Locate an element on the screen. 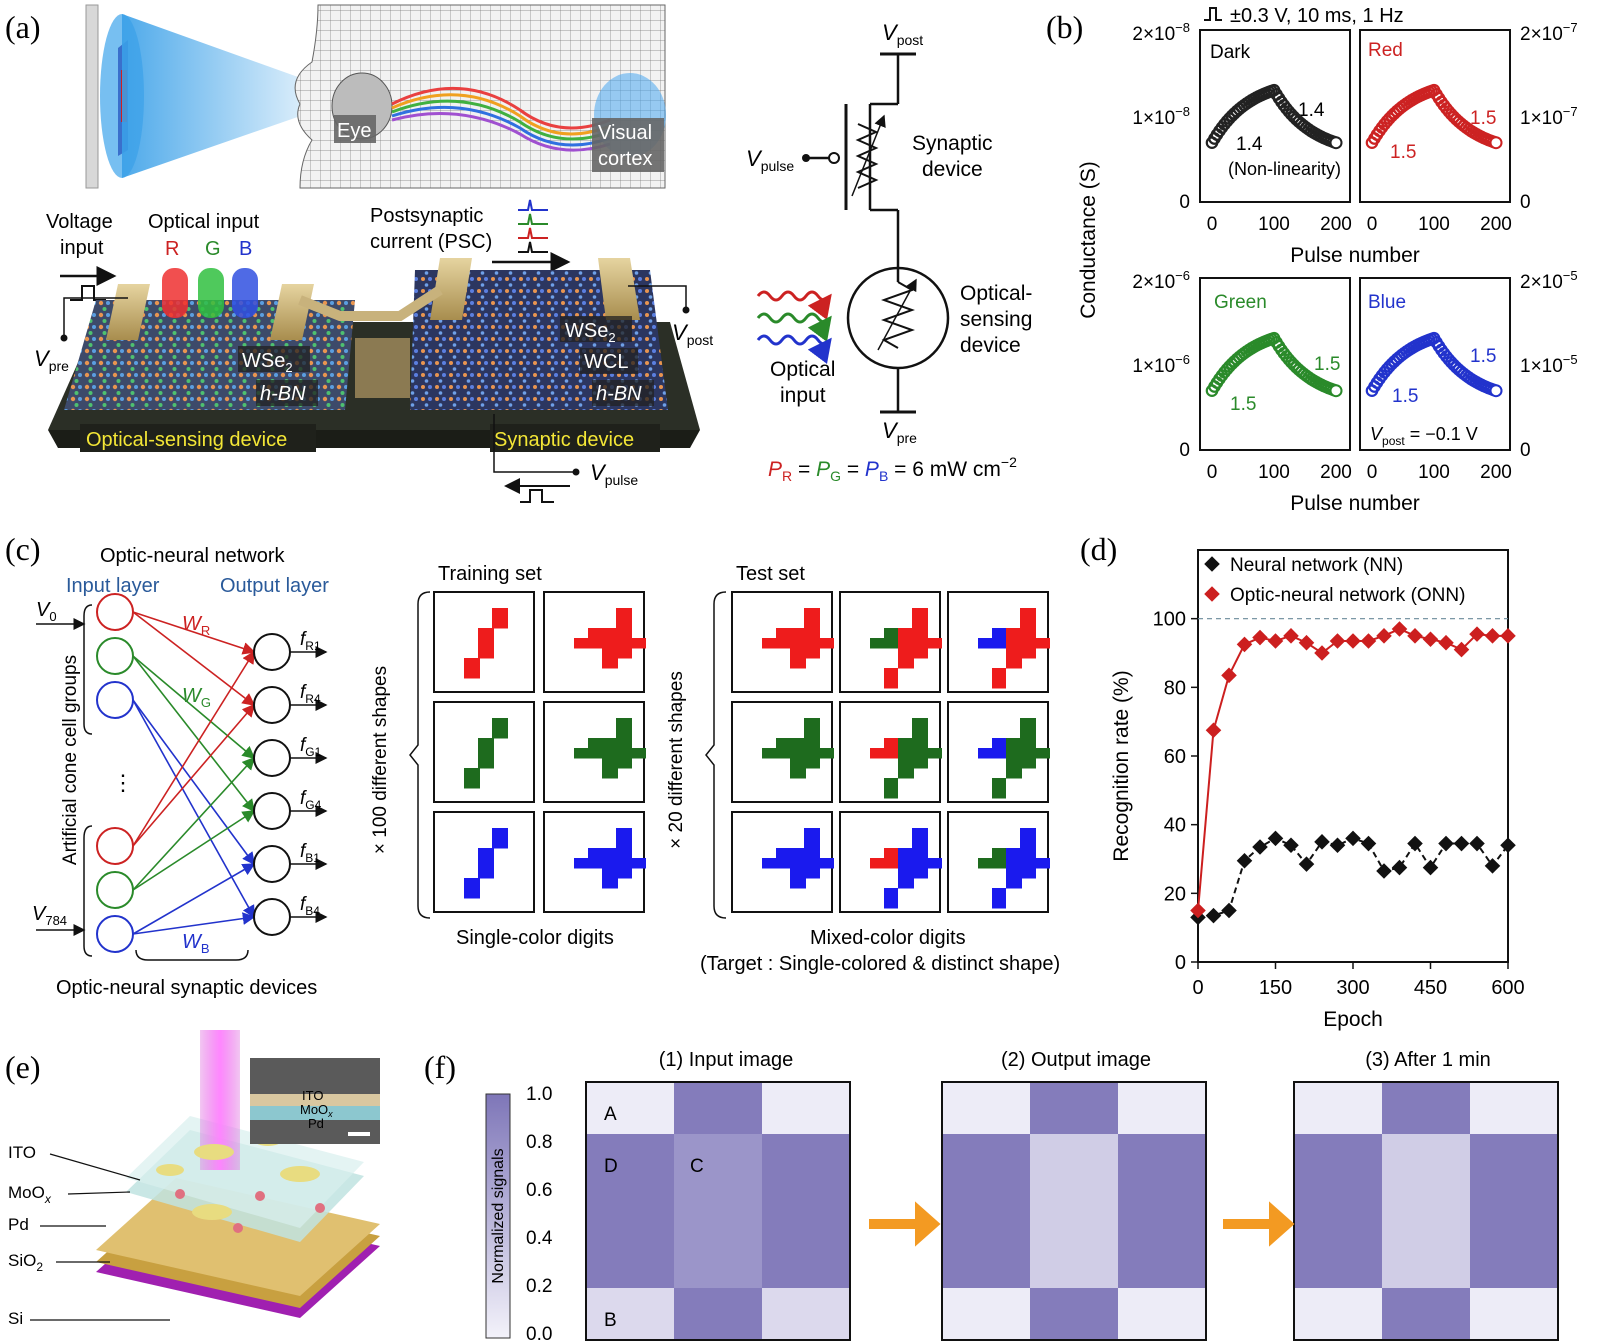 Image resolution: width=1600 pixels, height=1343 pixels. b-nl-dark-down: 1.4 is located at coordinates (1311, 110).